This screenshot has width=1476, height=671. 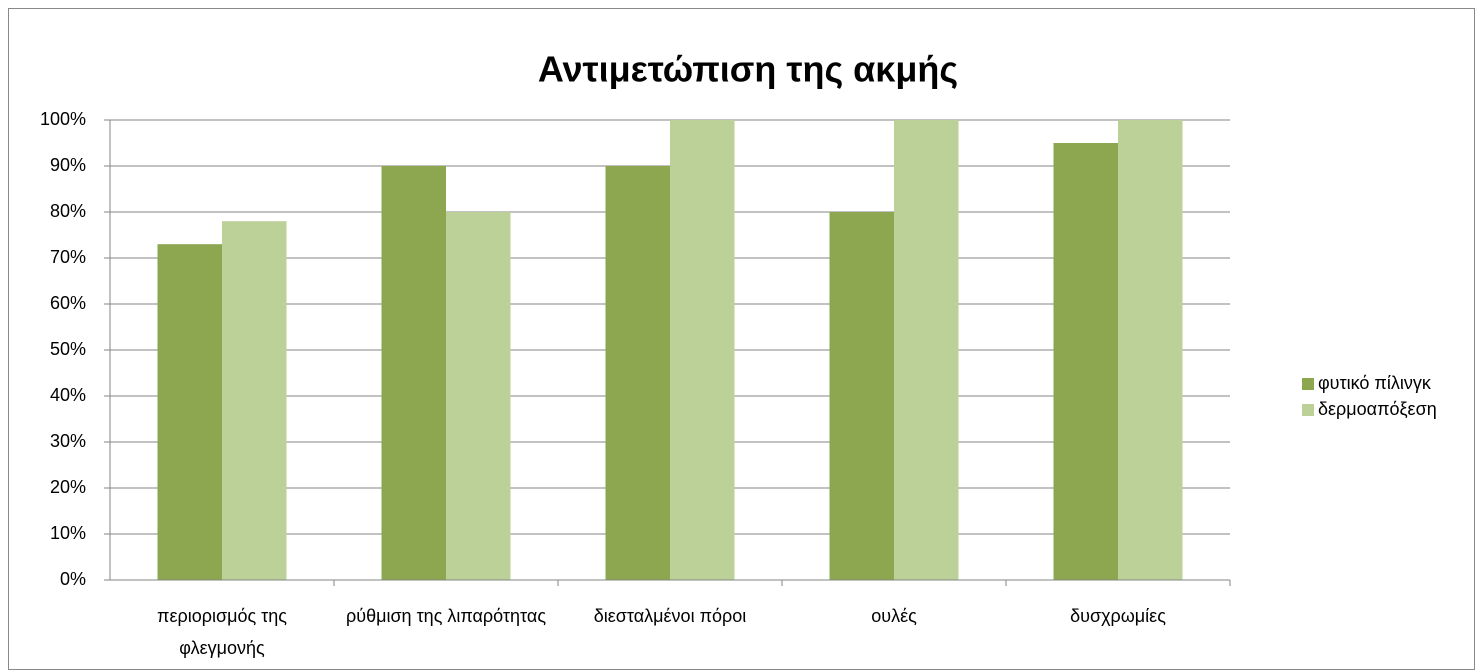 What do you see at coordinates (73, 579) in the screenshot?
I see `y-tick-label: 0%` at bounding box center [73, 579].